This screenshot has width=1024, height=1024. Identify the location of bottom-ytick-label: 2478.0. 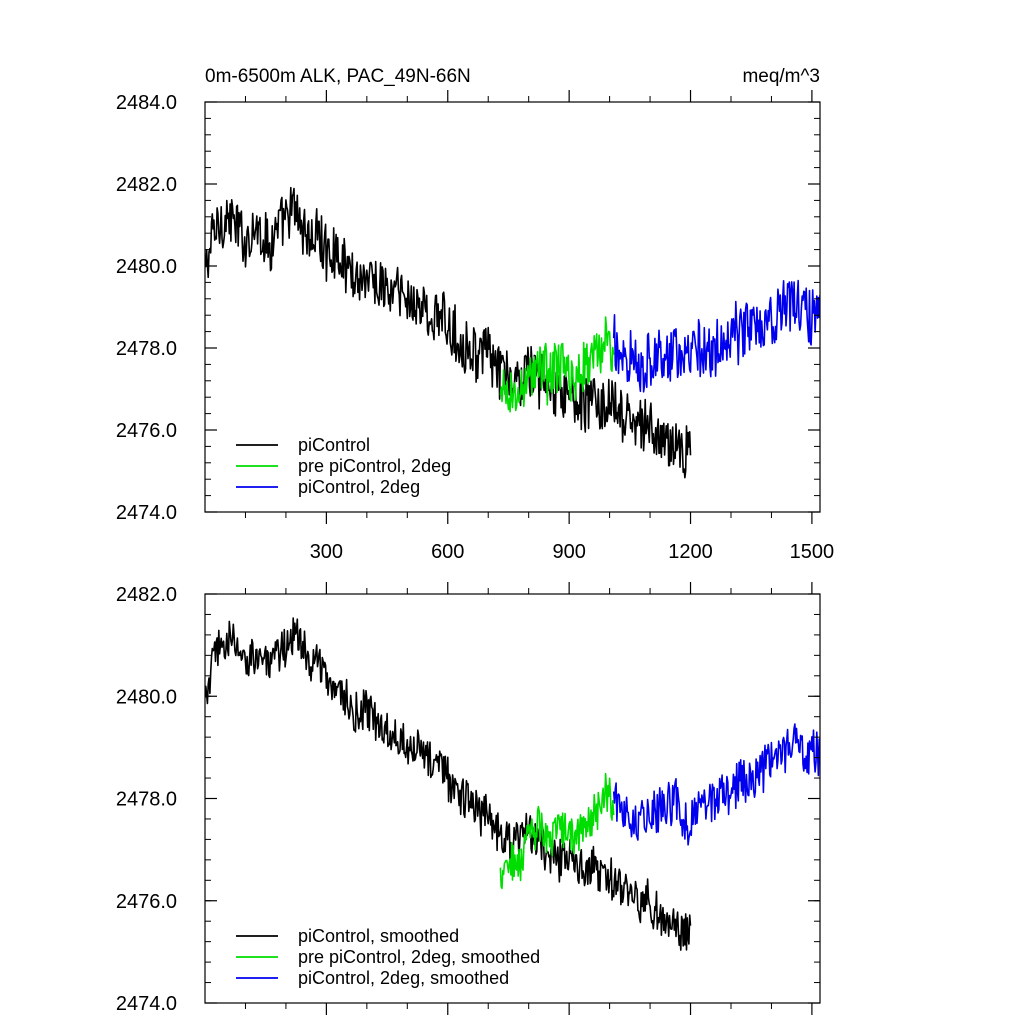
(146, 800).